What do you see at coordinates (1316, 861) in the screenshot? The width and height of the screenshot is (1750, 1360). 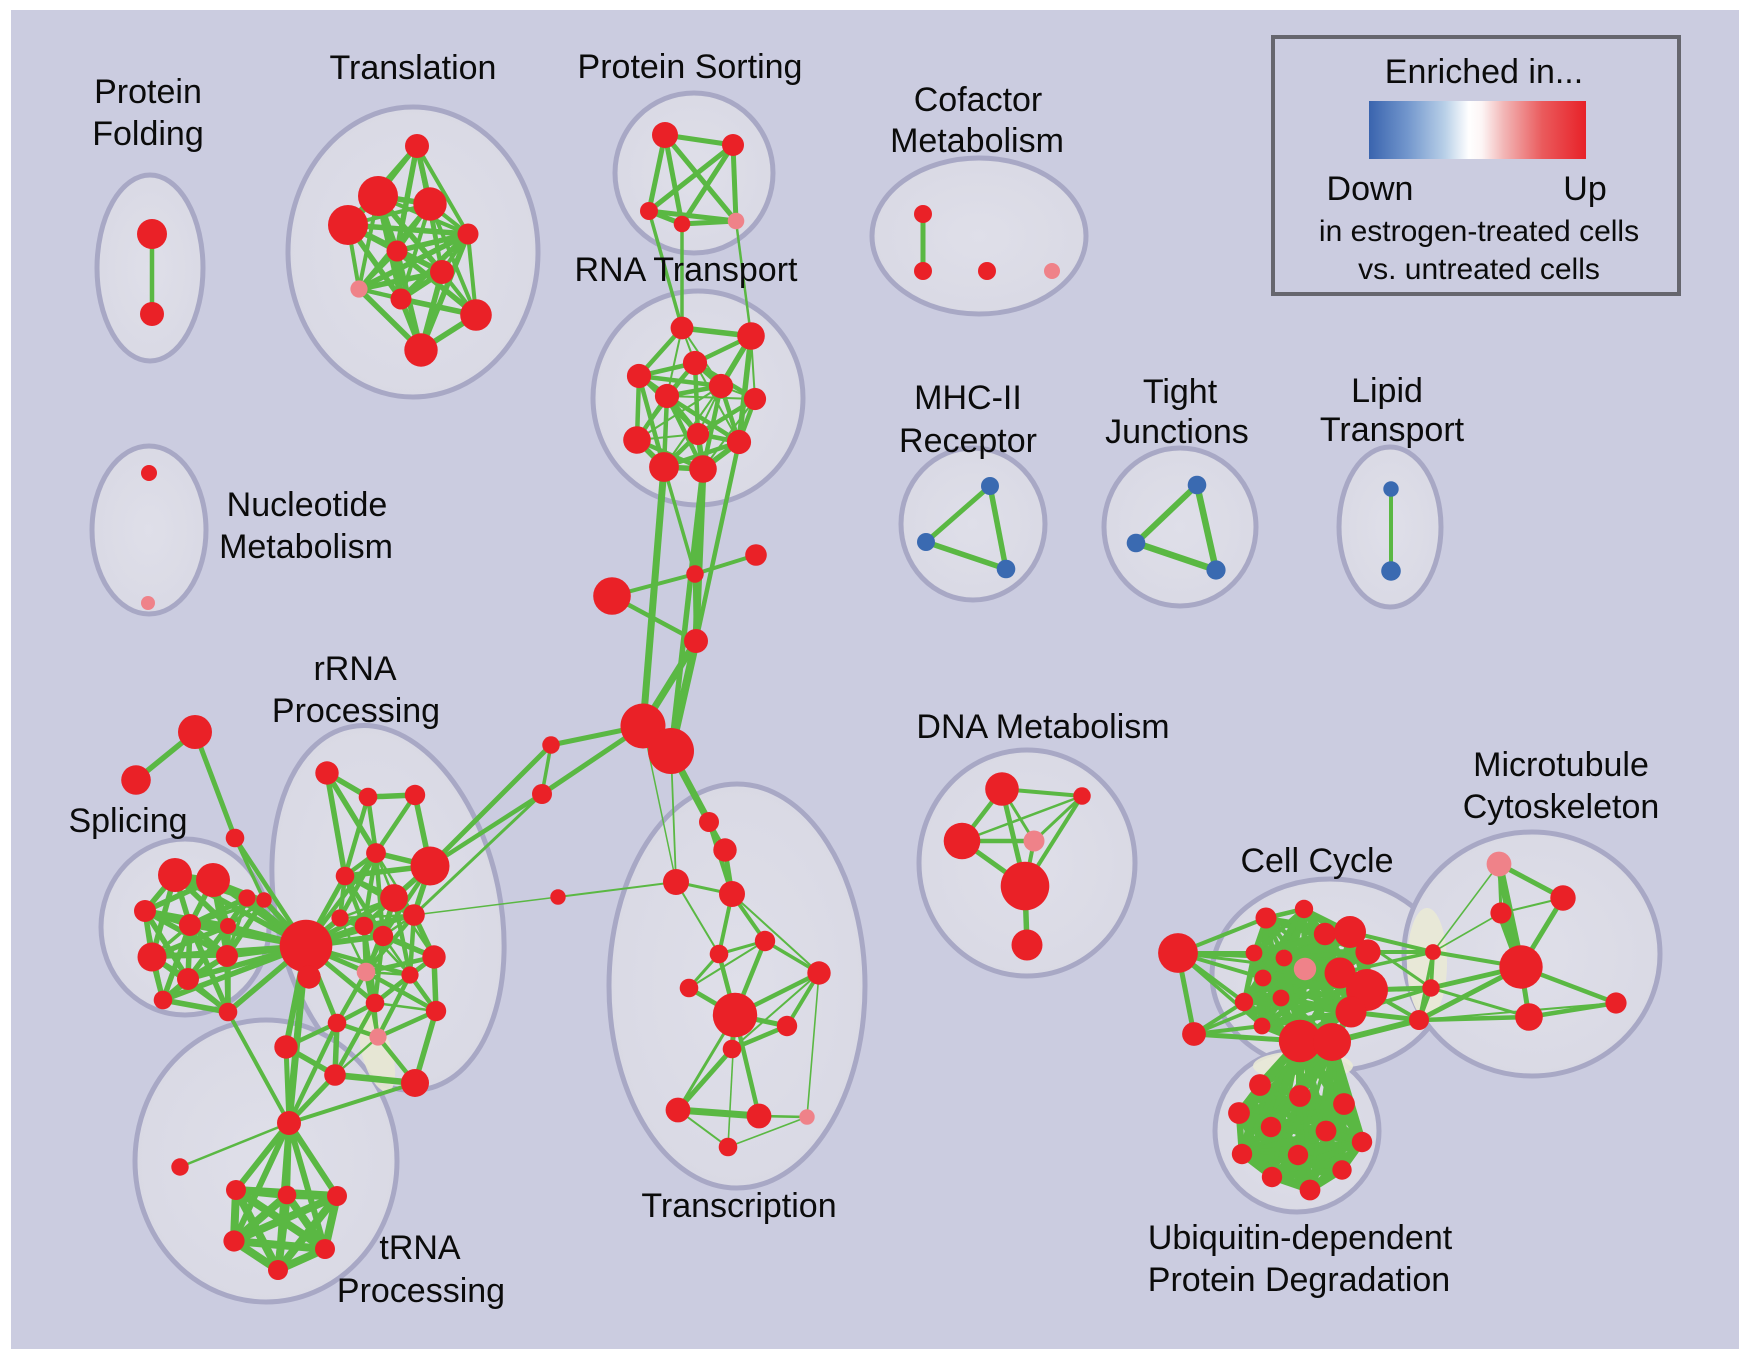 I see `svg-text: Cell Cycle` at bounding box center [1316, 861].